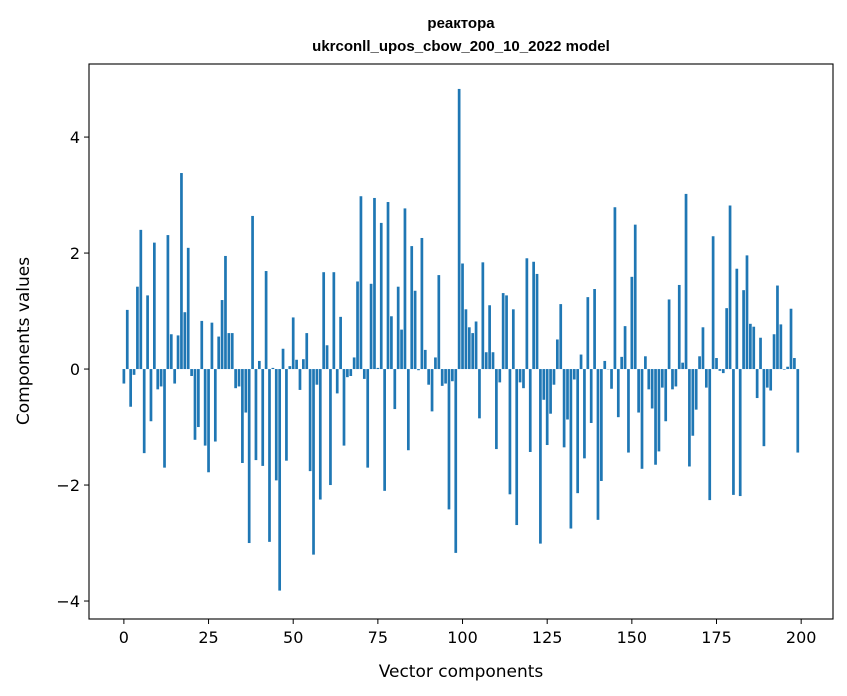 This screenshot has width=847, height=696. What do you see at coordinates (208, 637) in the screenshot?
I see `x-tick-label: 25` at bounding box center [208, 637].